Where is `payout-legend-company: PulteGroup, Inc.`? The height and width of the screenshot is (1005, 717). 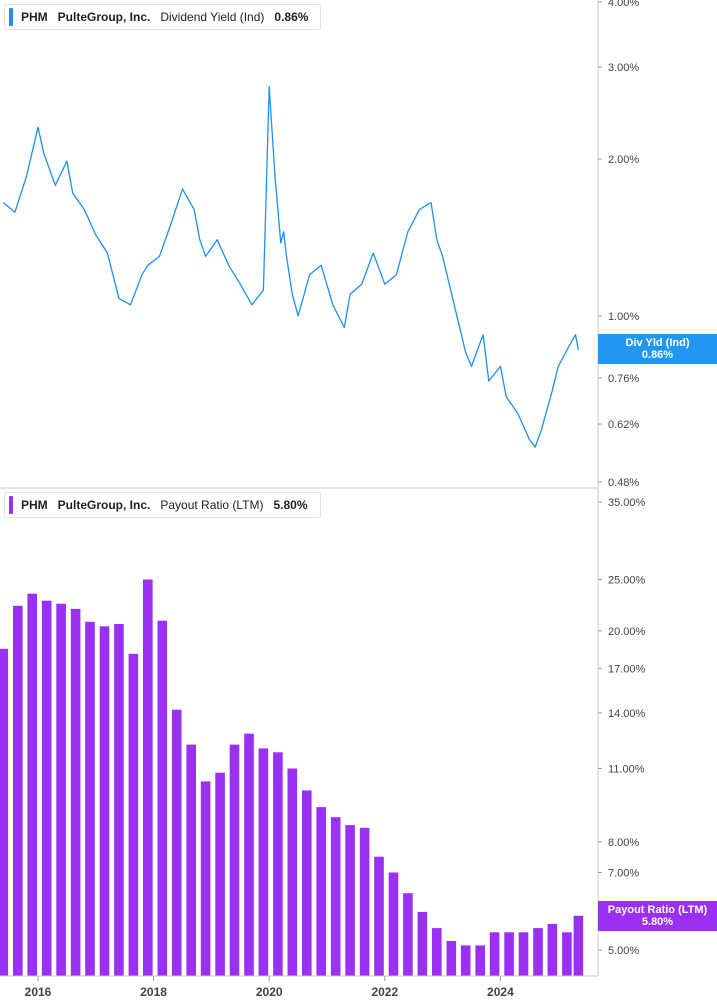 payout-legend-company: PulteGroup, Inc. is located at coordinates (104, 505).